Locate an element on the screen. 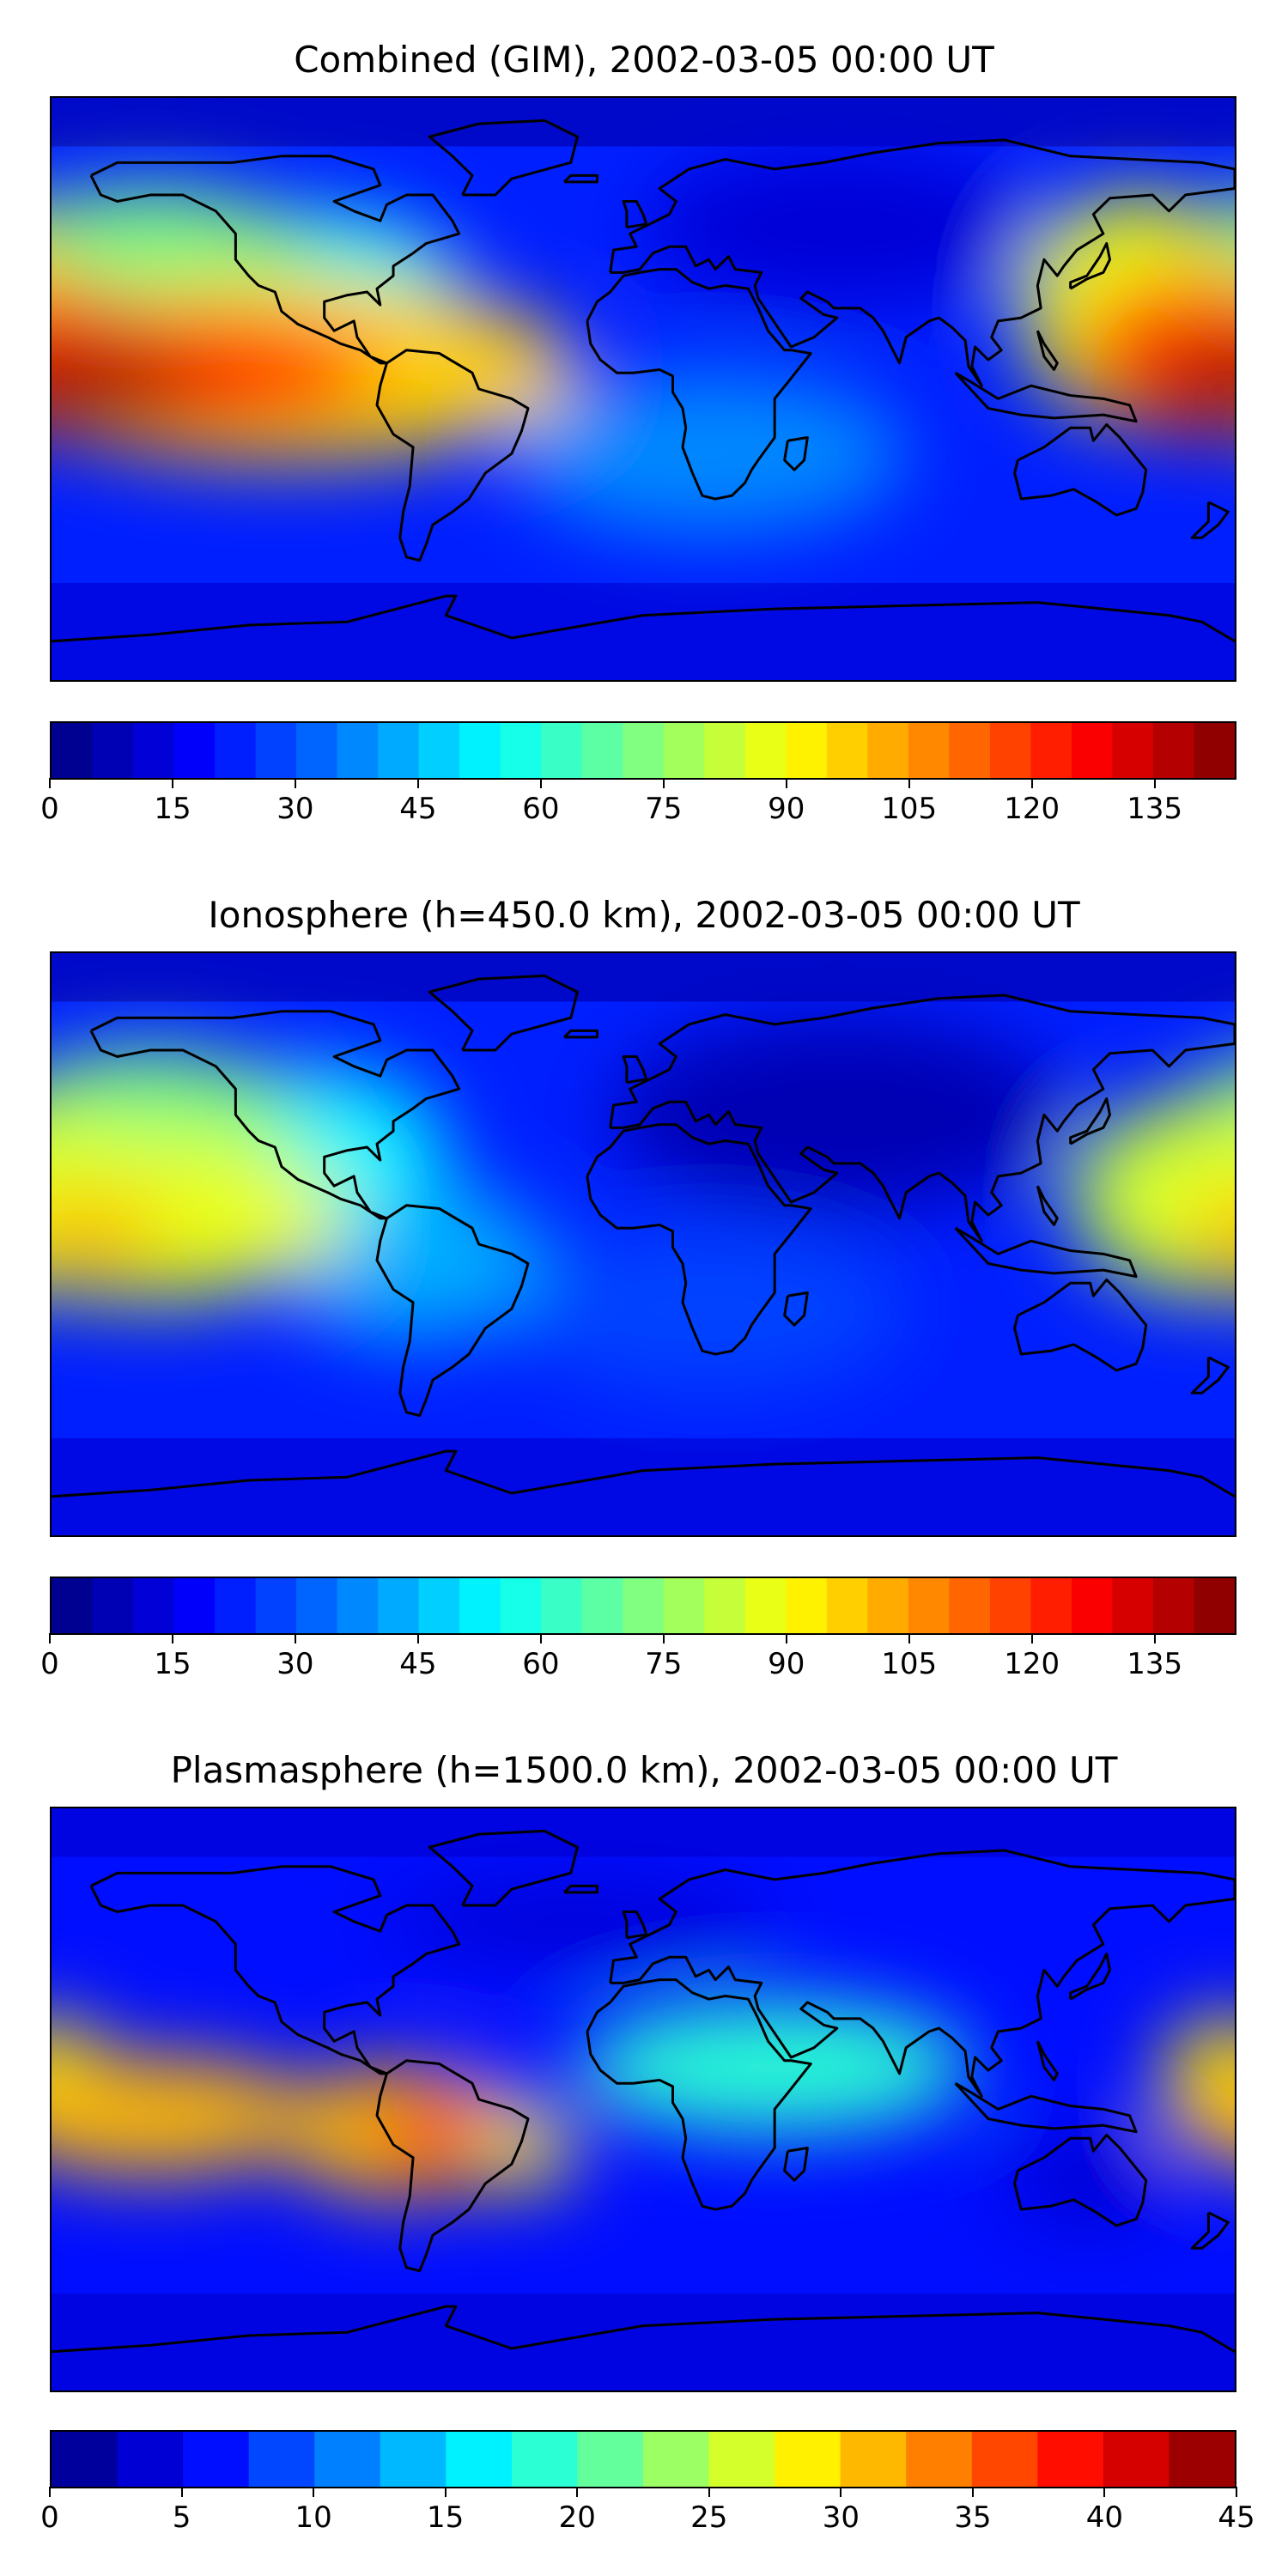  colorbar-tick-label: 45 is located at coordinates (418, 1664).